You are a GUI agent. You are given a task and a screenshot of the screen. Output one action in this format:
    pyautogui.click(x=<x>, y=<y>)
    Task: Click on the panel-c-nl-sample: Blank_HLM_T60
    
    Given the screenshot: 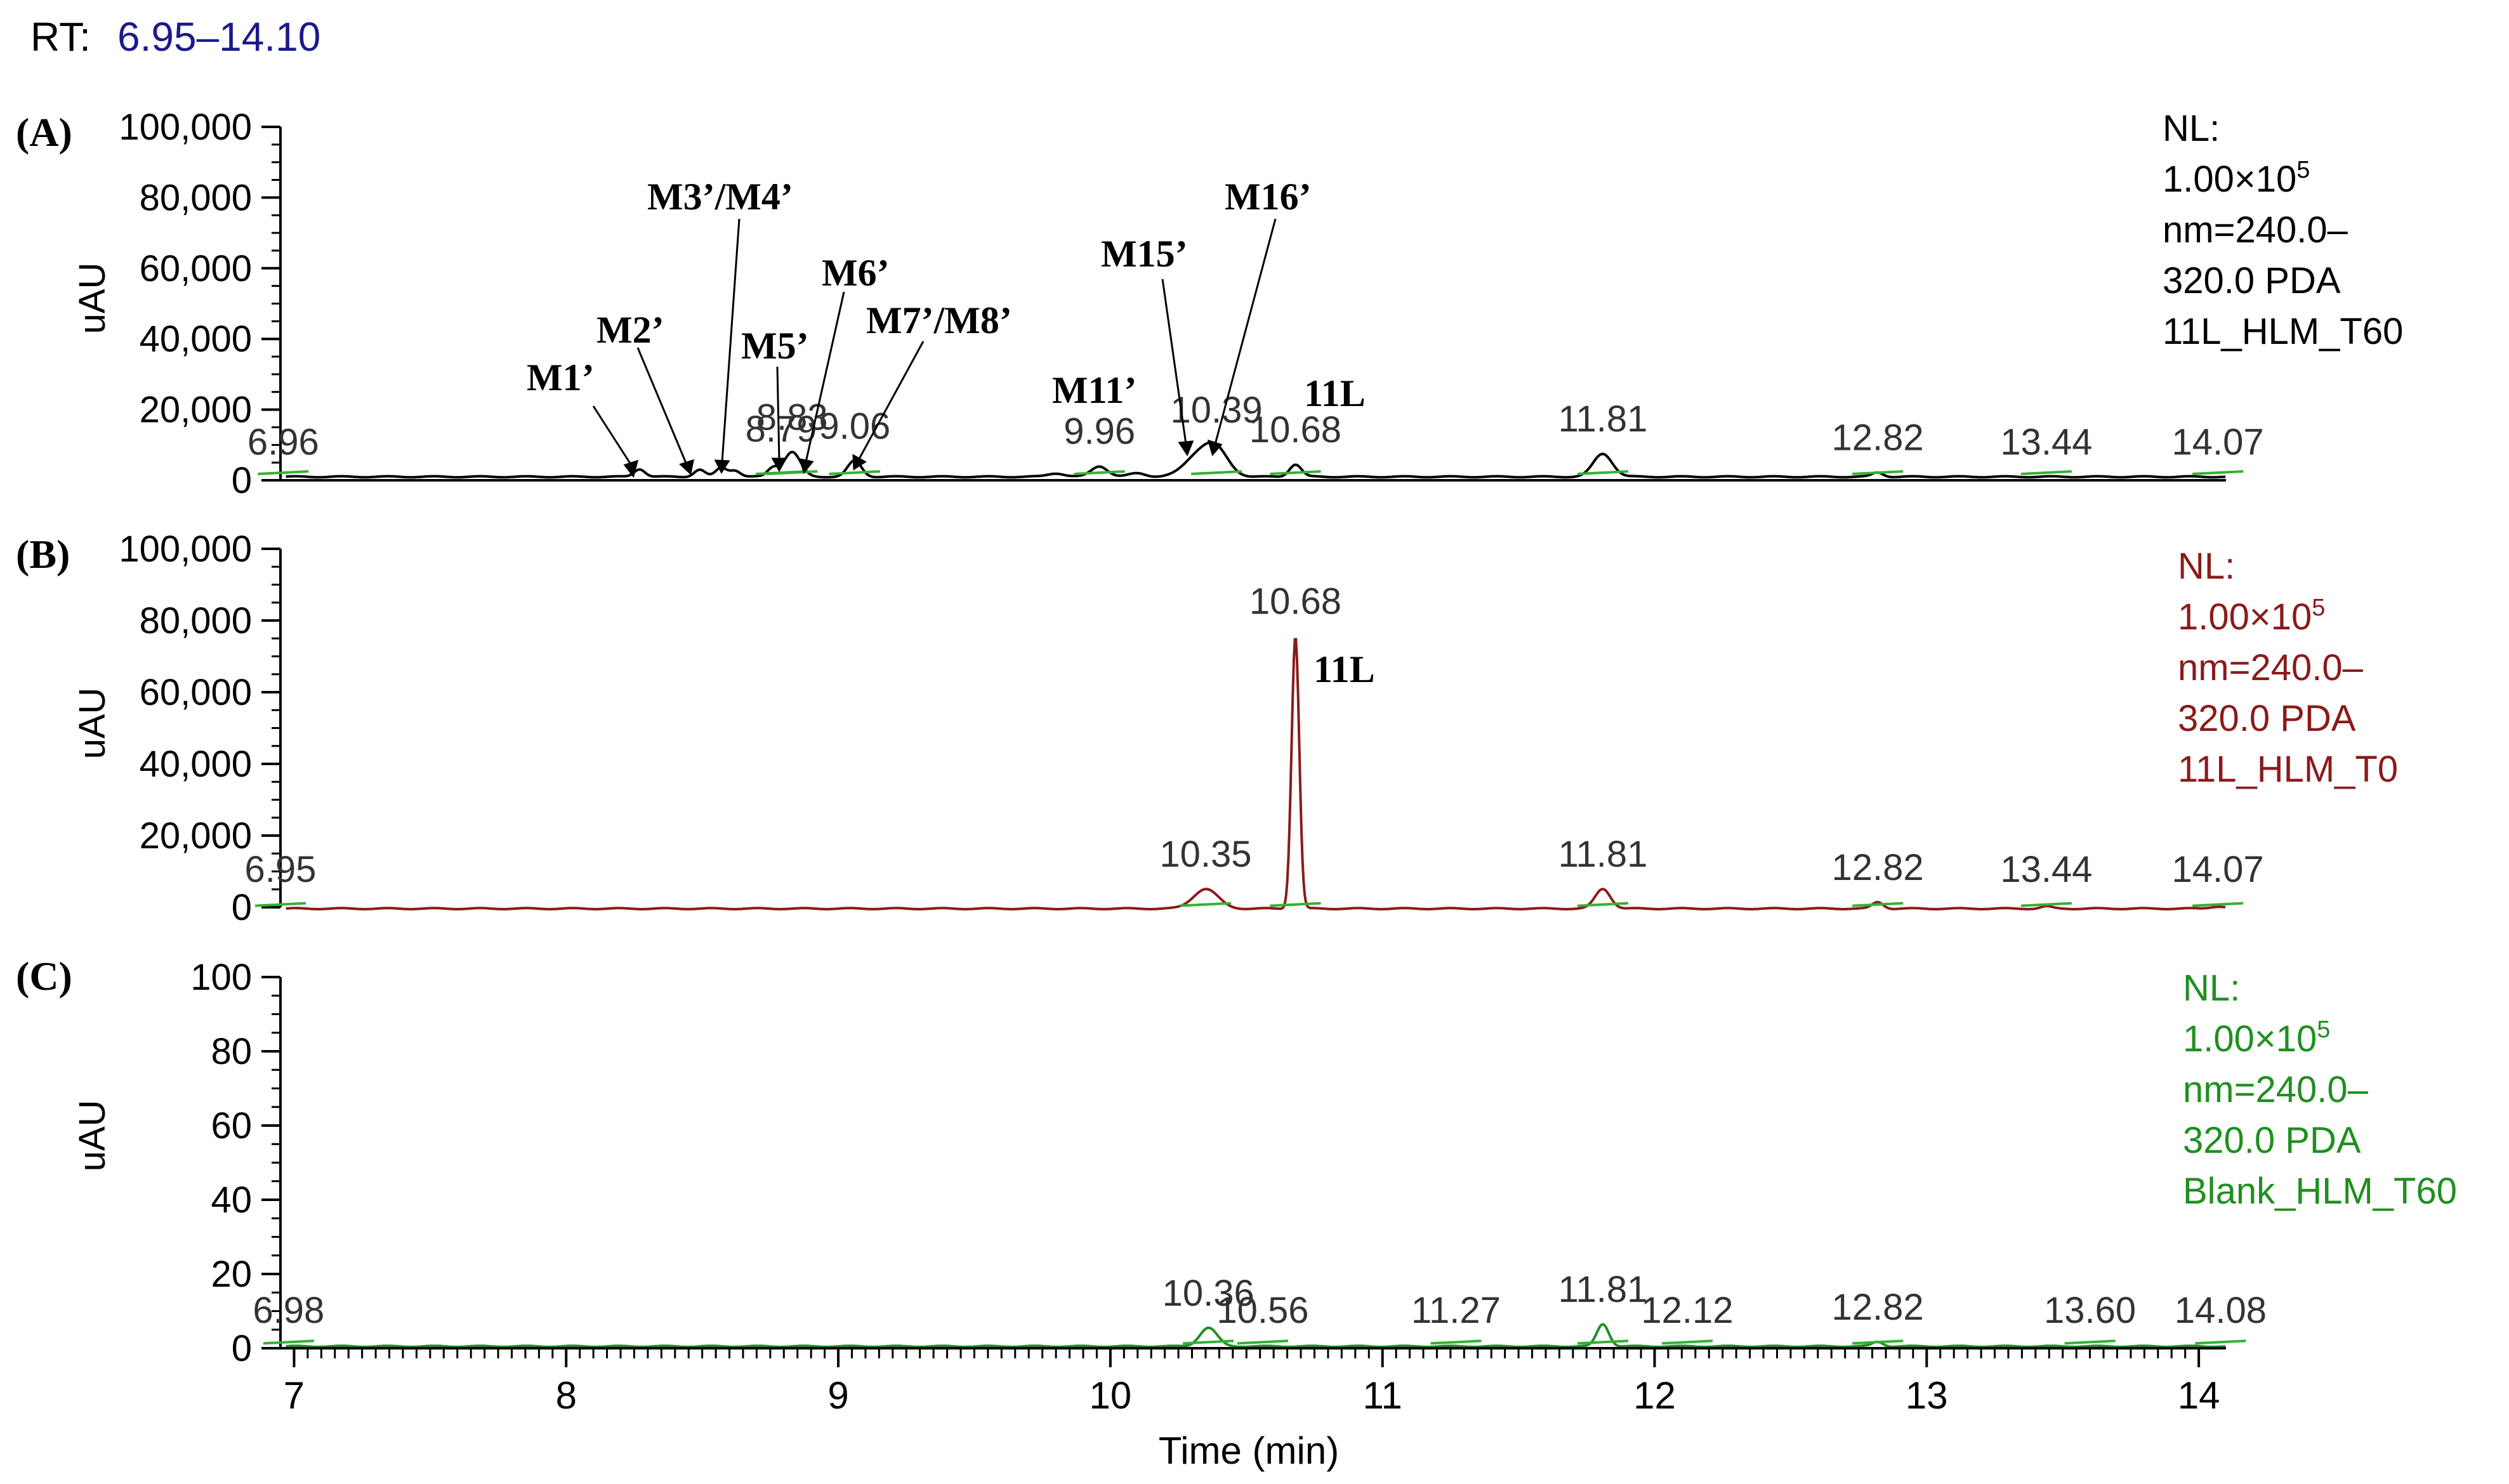 What is the action you would take?
    pyautogui.click(x=2320, y=1191)
    